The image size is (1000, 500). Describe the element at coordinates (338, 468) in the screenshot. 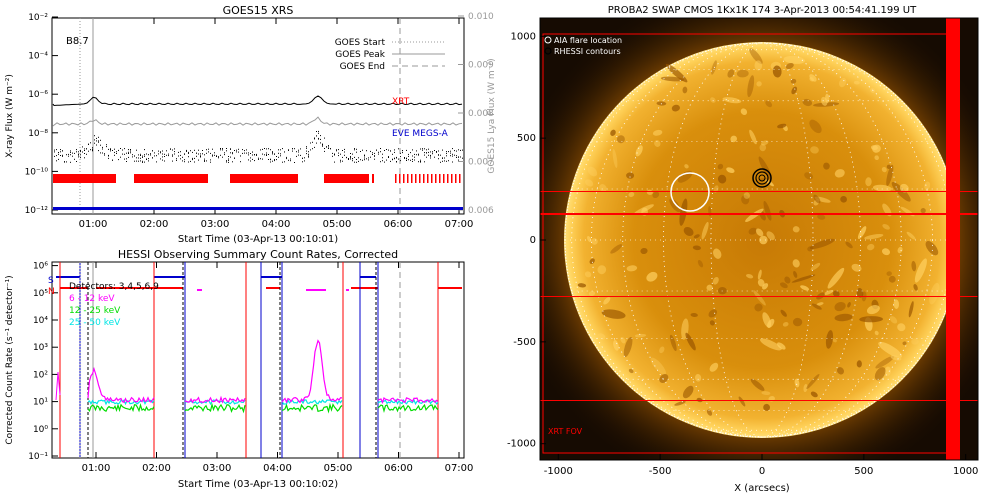

I see `hessi-x-tick-label: 05:00` at that location.